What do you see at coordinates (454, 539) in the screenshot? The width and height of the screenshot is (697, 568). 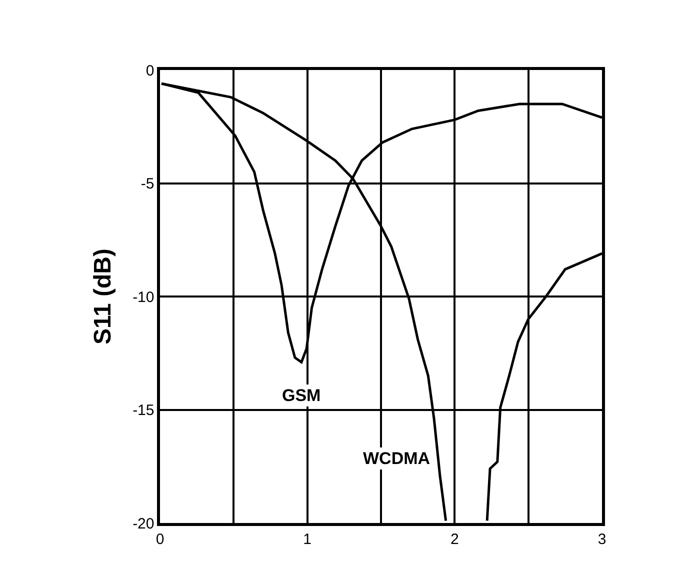 I see `x-tick-label: 2` at bounding box center [454, 539].